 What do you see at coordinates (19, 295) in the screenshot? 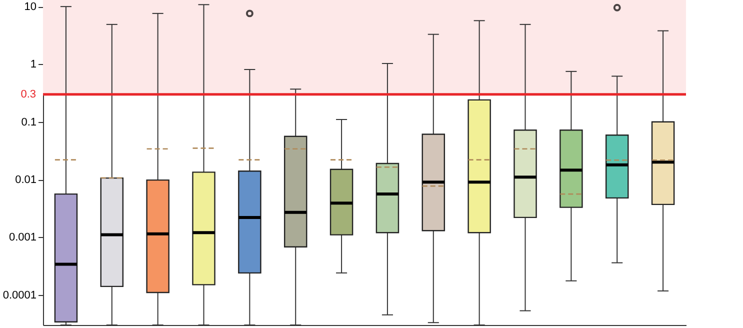
I see `y-tick-label: 0.0001` at bounding box center [19, 295].